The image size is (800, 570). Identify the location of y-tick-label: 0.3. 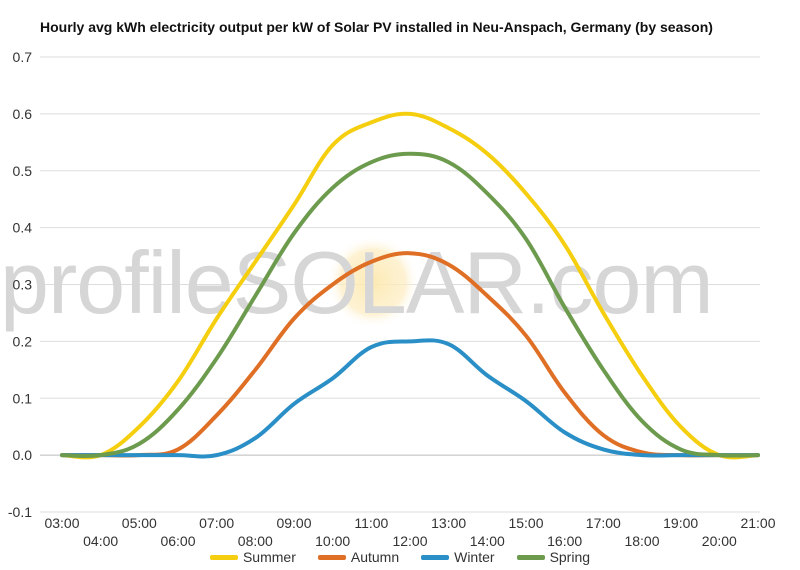
(23, 285).